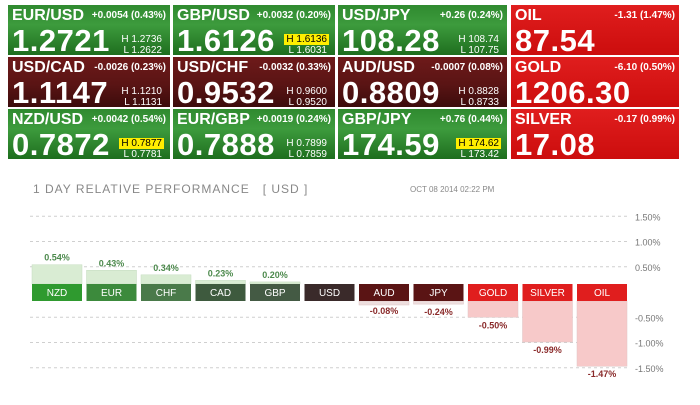 This screenshot has width=700, height=405. I want to click on tile-change: +0.0054 (0.43%), so click(128, 15).